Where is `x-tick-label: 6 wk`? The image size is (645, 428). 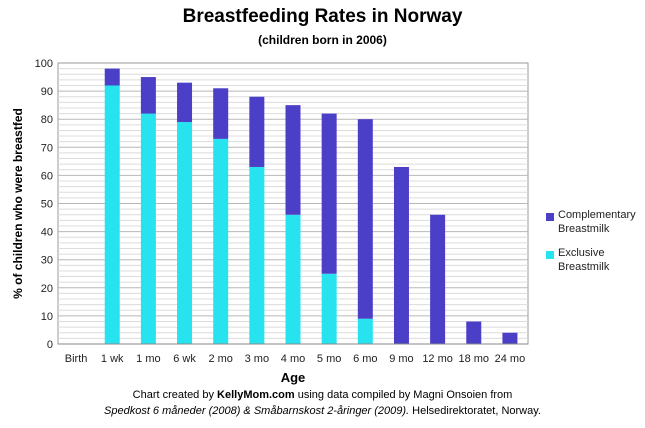
x-tick-label: 6 wk is located at coordinates (184, 359).